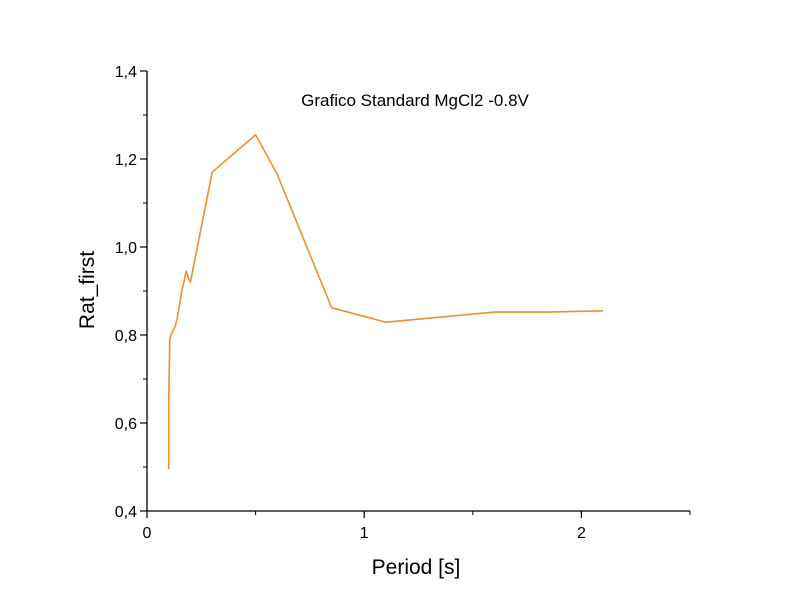 This screenshot has width=800, height=612. Describe the element at coordinates (581, 533) in the screenshot. I see `x-tick-label: 2` at that location.